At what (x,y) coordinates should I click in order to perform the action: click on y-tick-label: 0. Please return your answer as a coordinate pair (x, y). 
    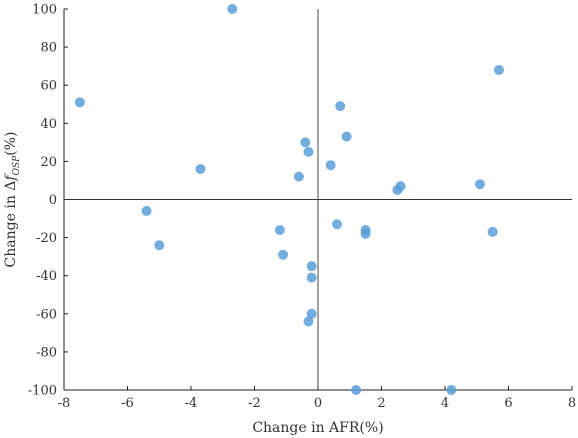
    Looking at the image, I should click on (53, 200).